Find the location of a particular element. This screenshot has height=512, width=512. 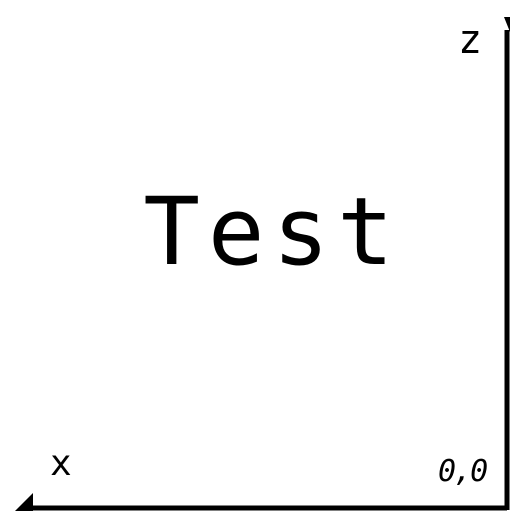

z-axis-label: z is located at coordinates (470, 40).